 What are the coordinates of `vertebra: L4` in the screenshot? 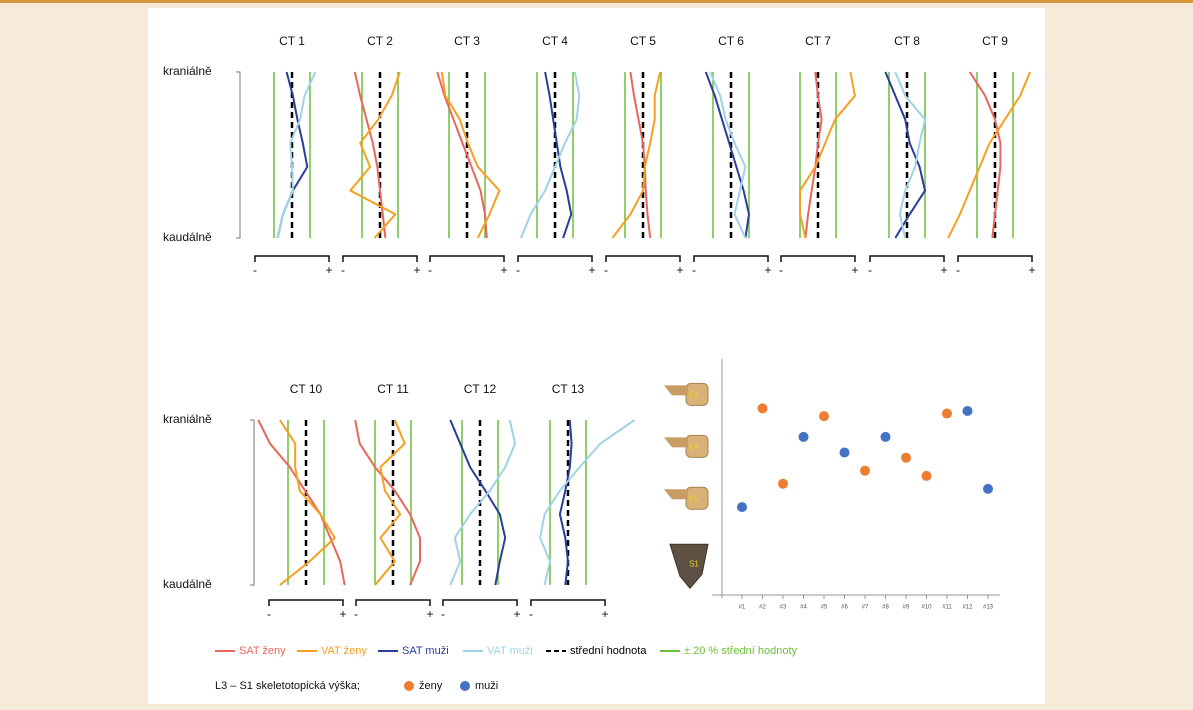 It's located at (686, 446).